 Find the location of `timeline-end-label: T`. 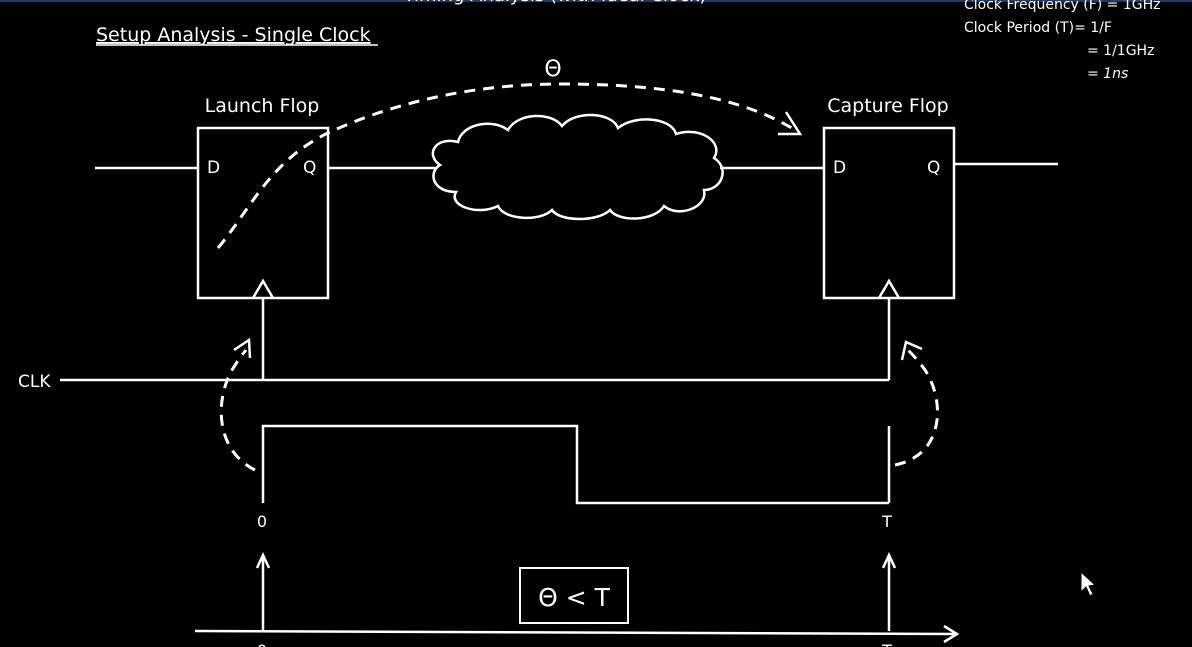

timeline-end-label: T is located at coordinates (886, 644).